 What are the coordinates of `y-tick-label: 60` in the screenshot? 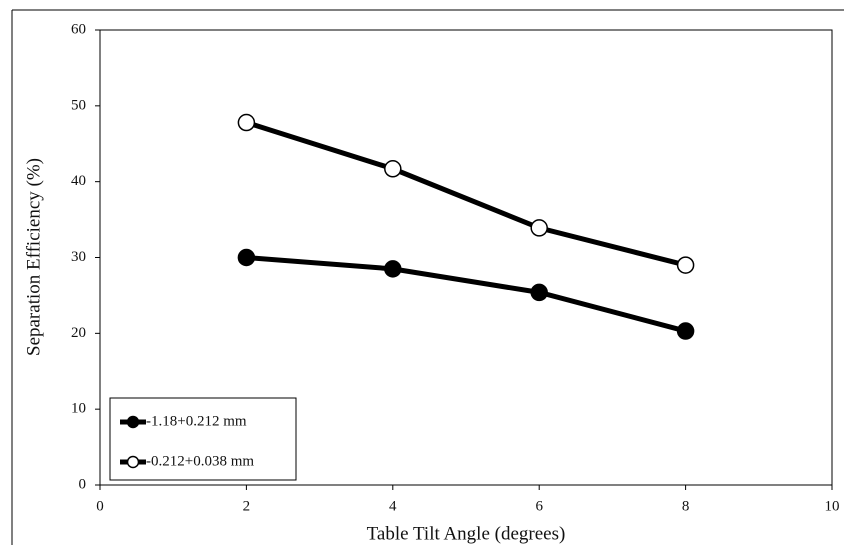 It's located at (78, 29).